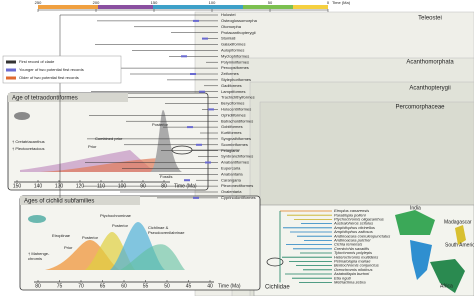 This screenshot has width=474, height=301. I want to click on taxon: Zeiformes, so click(230, 73).